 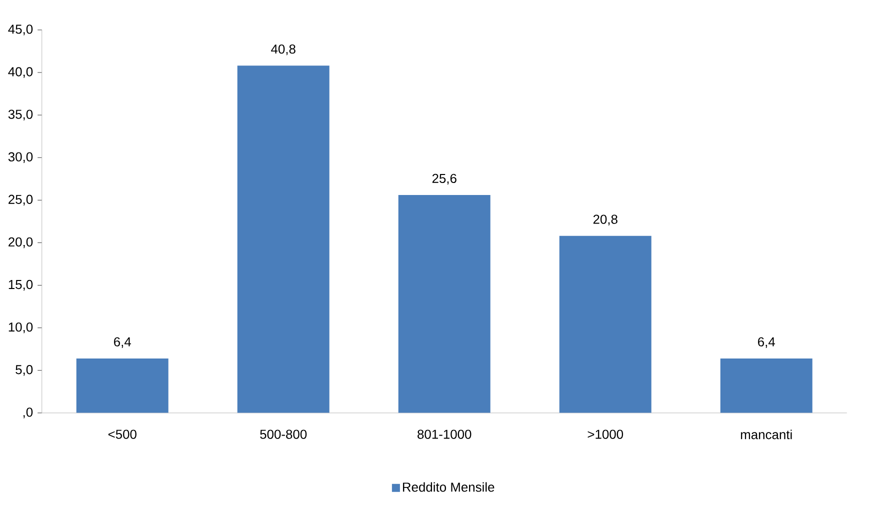 I want to click on y-tick-label: 30,0, so click(x=20, y=157).